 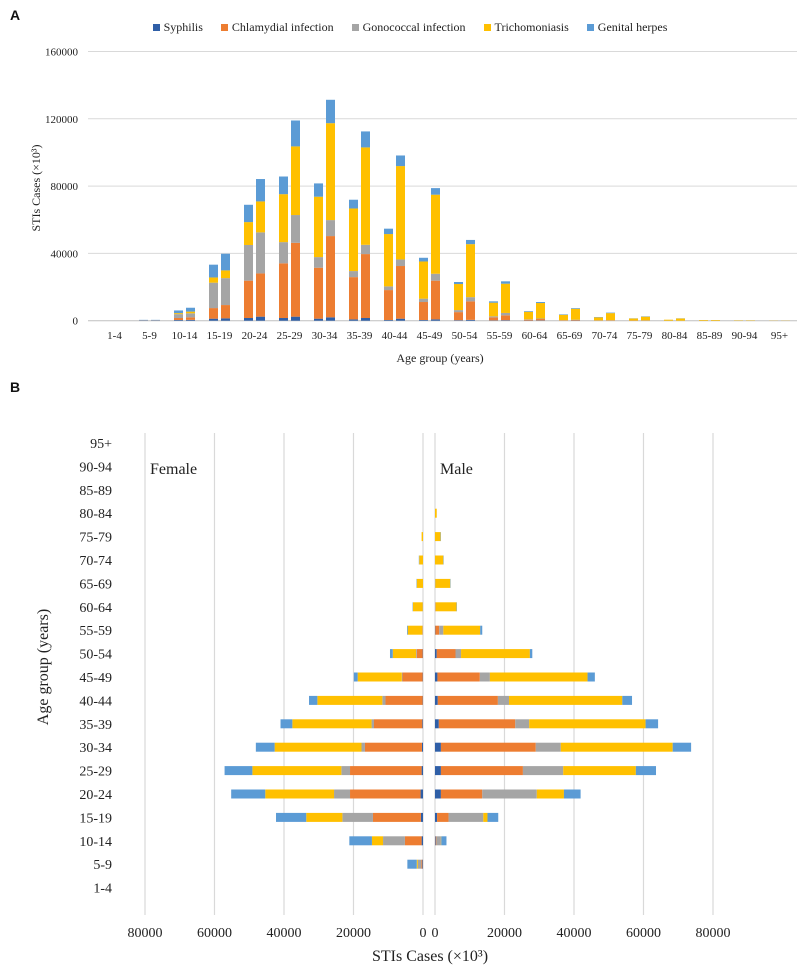 I want to click on y-tick-label: 80000, so click(x=65, y=187).